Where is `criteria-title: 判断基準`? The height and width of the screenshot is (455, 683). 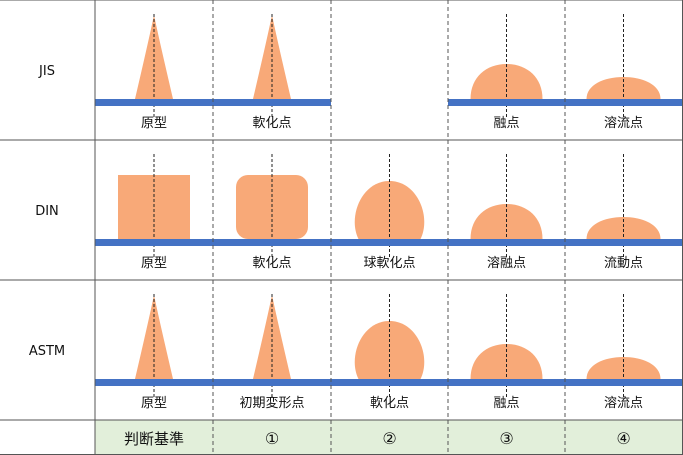
criteria-title: 判断基準 is located at coordinates (154, 439).